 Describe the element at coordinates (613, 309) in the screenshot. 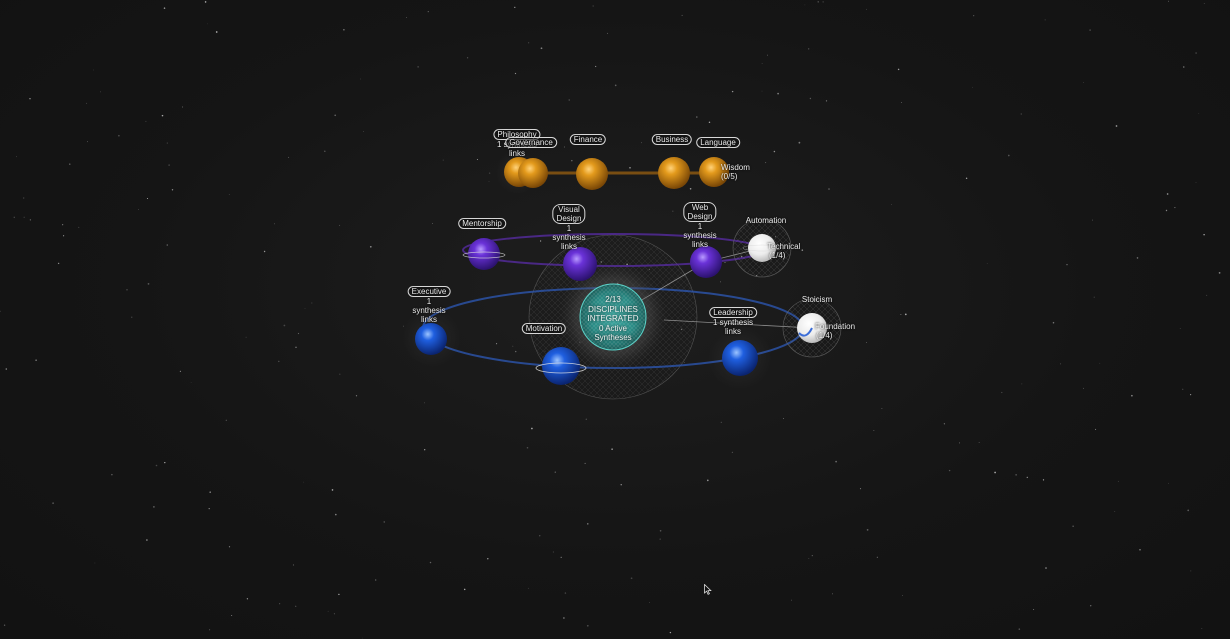

I see `progress-label-1: DISCIPLINES` at that location.